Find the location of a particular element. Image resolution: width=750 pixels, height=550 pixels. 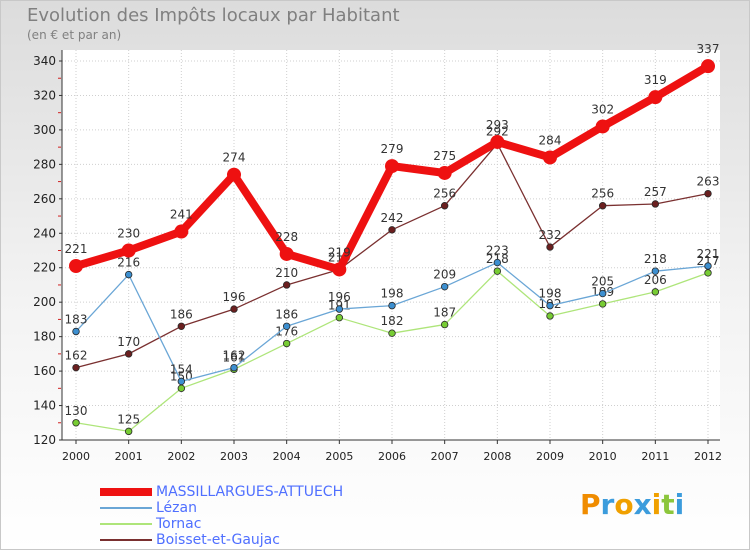

data-label: 161 is located at coordinates (234, 357).